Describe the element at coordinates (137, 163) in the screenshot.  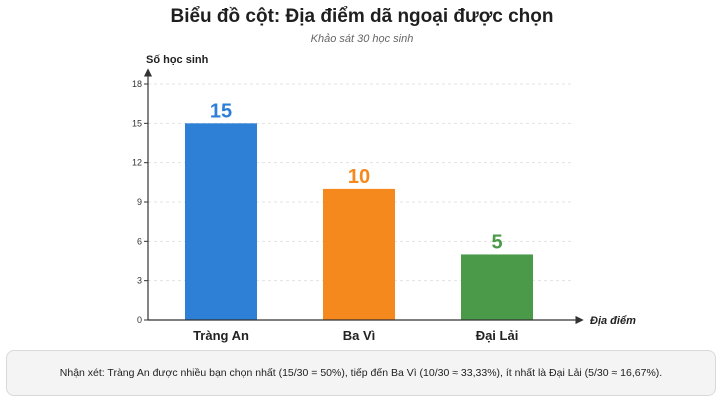
I see `y-tick-label: 12` at that location.